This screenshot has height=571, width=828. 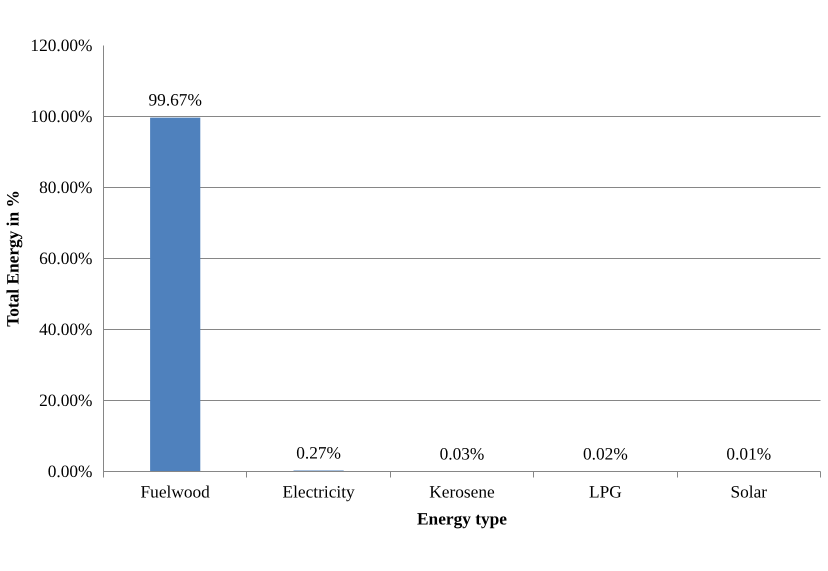 I want to click on x-tick-label: Kerosene, so click(x=462, y=492).